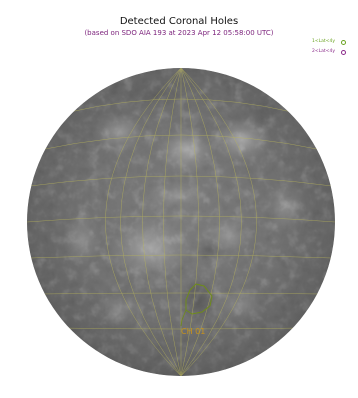 This screenshot has height=398, width=358. I want to click on coronal-hole-label: CH 01, so click(193, 331).